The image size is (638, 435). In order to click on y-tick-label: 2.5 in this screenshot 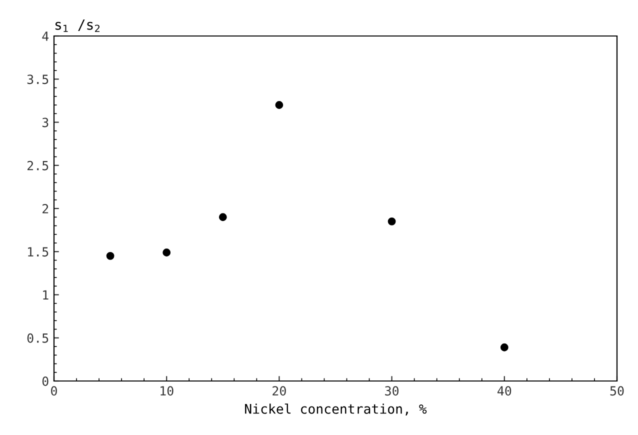, I will do `click(37, 165)`.